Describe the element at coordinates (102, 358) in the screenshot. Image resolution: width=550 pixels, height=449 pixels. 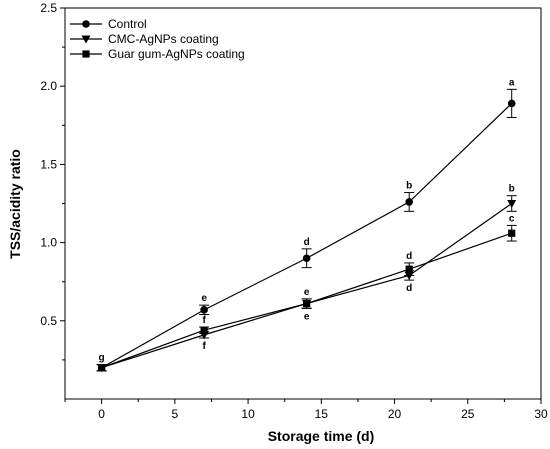
I see `significance-letter: g` at that location.